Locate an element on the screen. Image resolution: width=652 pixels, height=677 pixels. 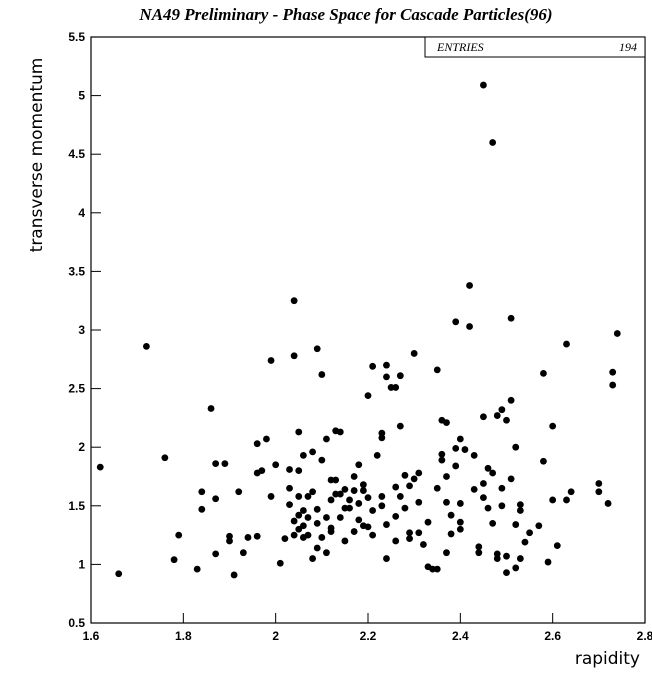
y-tick-label: 2 is located at coordinates (81, 447).